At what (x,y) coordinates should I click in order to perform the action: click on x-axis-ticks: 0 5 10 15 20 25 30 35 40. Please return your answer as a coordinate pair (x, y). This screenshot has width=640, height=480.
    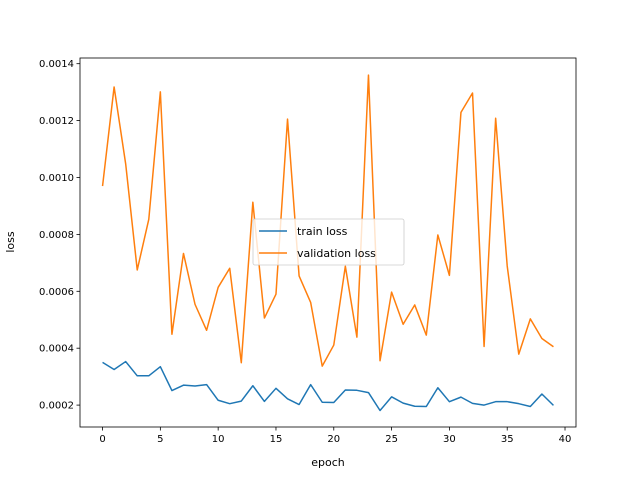
    Looking at the image, I should click on (335, 436).